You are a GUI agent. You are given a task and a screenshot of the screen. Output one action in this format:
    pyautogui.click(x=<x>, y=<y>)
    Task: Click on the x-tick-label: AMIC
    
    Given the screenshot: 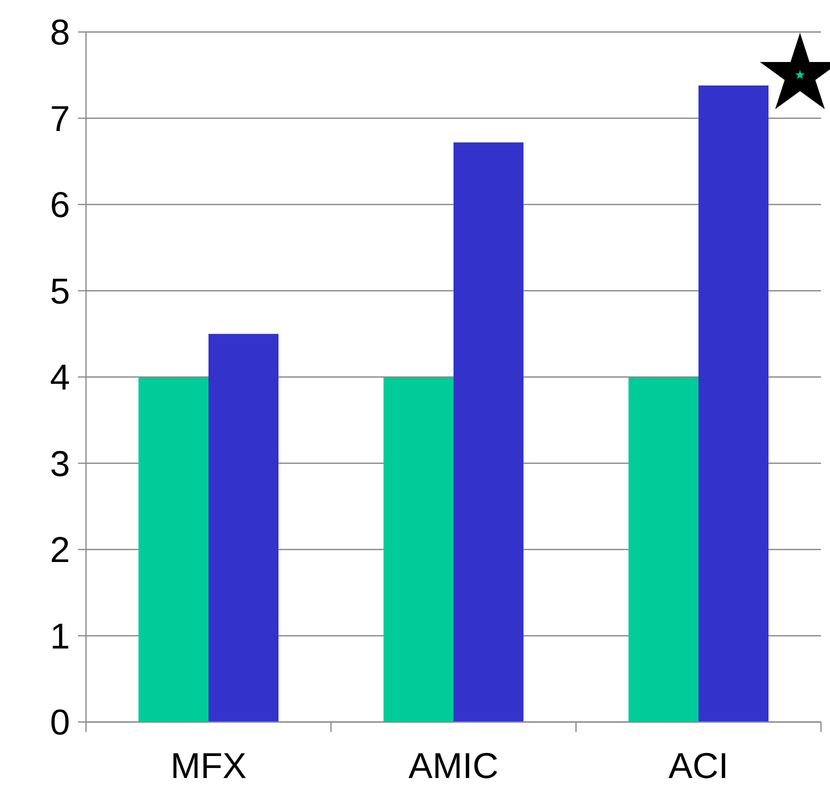 What is the action you would take?
    pyautogui.click(x=453, y=765)
    